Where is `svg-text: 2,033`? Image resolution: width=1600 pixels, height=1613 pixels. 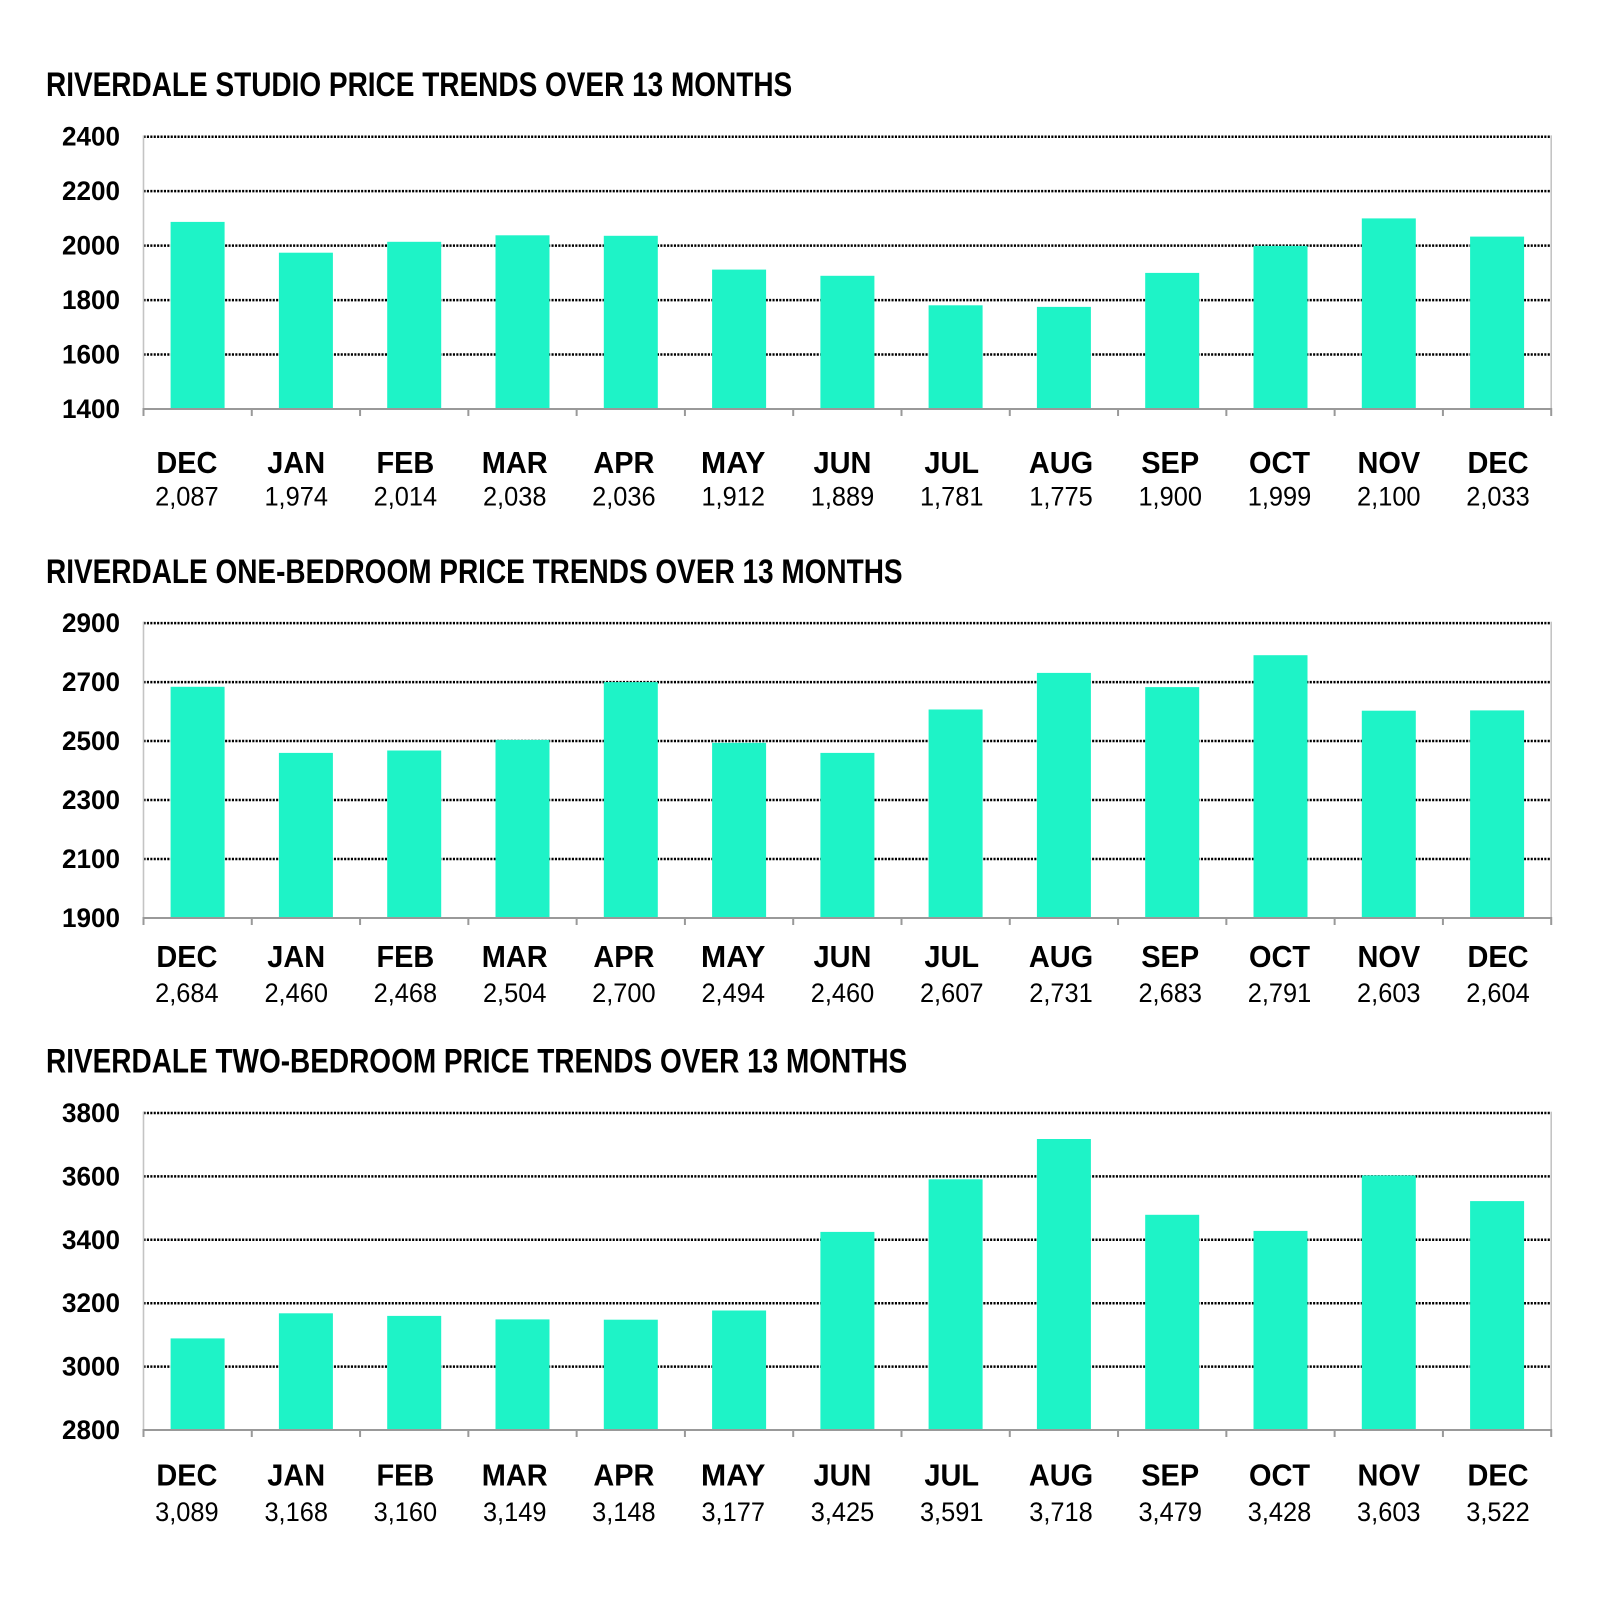 svg-text: 2,033 is located at coordinates (1498, 497).